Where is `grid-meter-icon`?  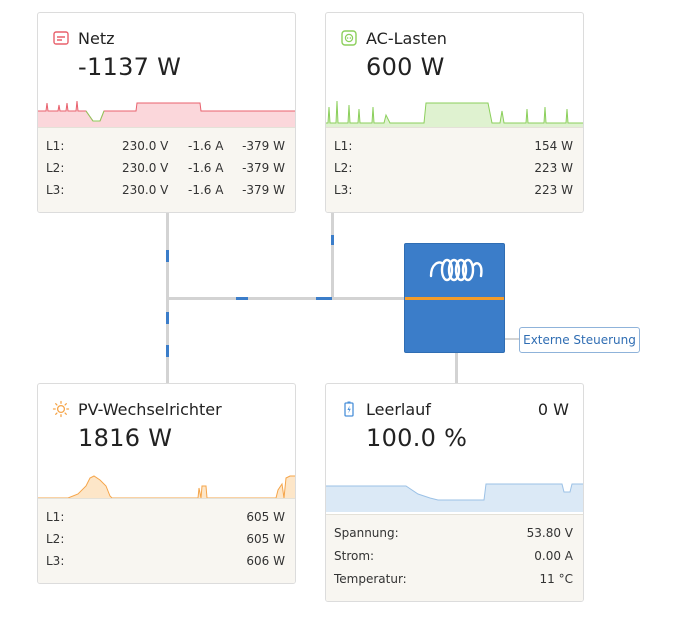 grid-meter-icon is located at coordinates (61, 38).